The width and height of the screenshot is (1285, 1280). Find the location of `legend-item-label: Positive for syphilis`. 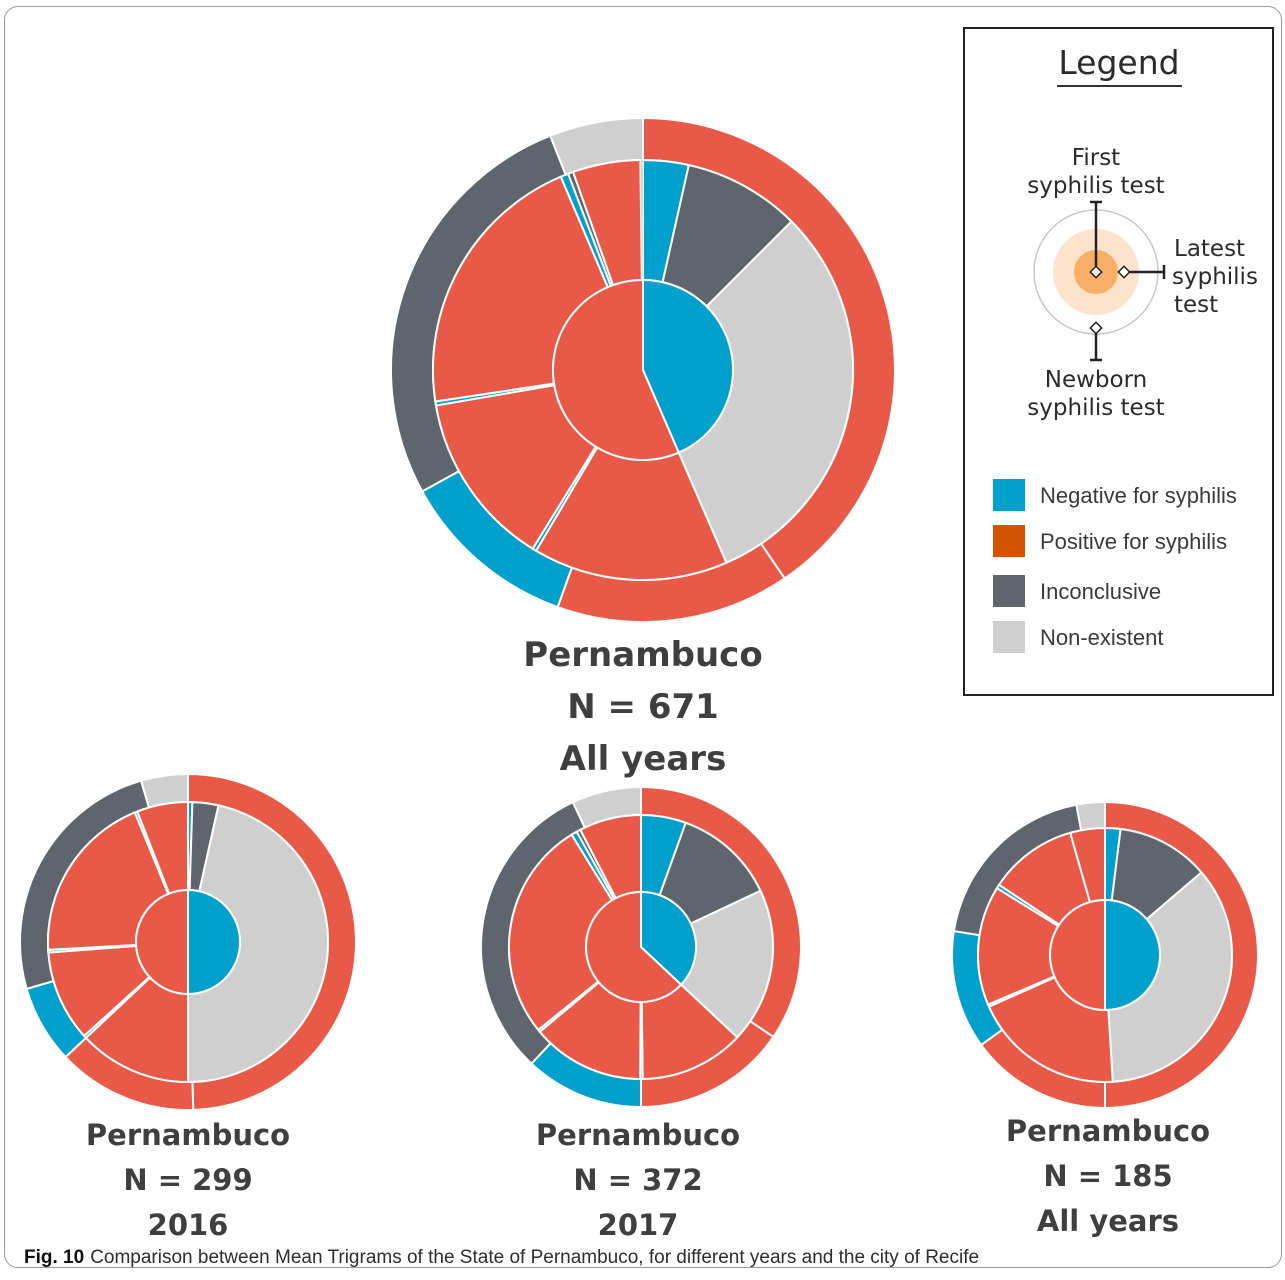

legend-item-label: Positive for syphilis is located at coordinates (1133, 541).